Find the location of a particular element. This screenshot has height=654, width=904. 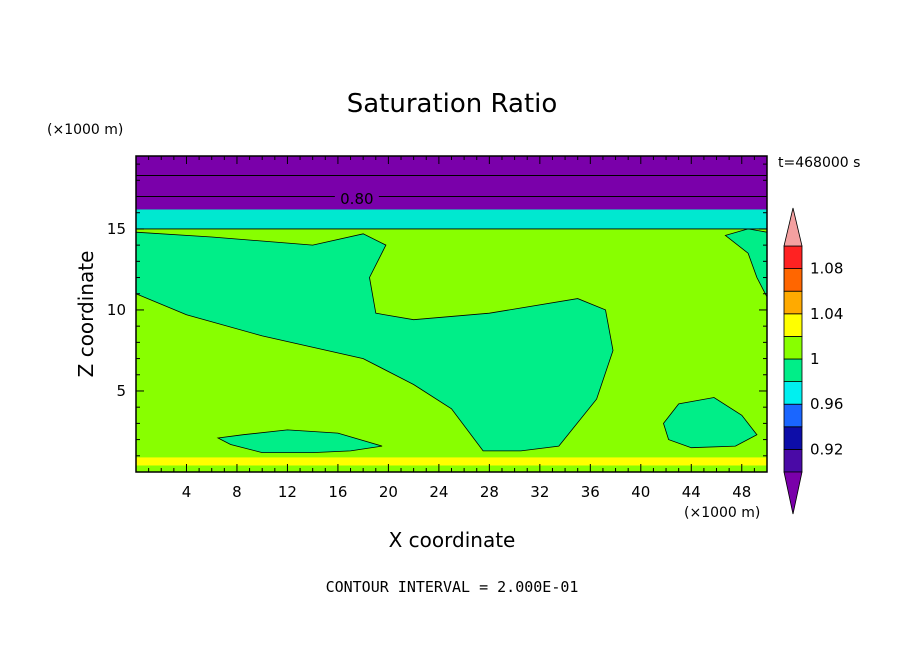

contour-label-text: 0.80 is located at coordinates (356, 199).